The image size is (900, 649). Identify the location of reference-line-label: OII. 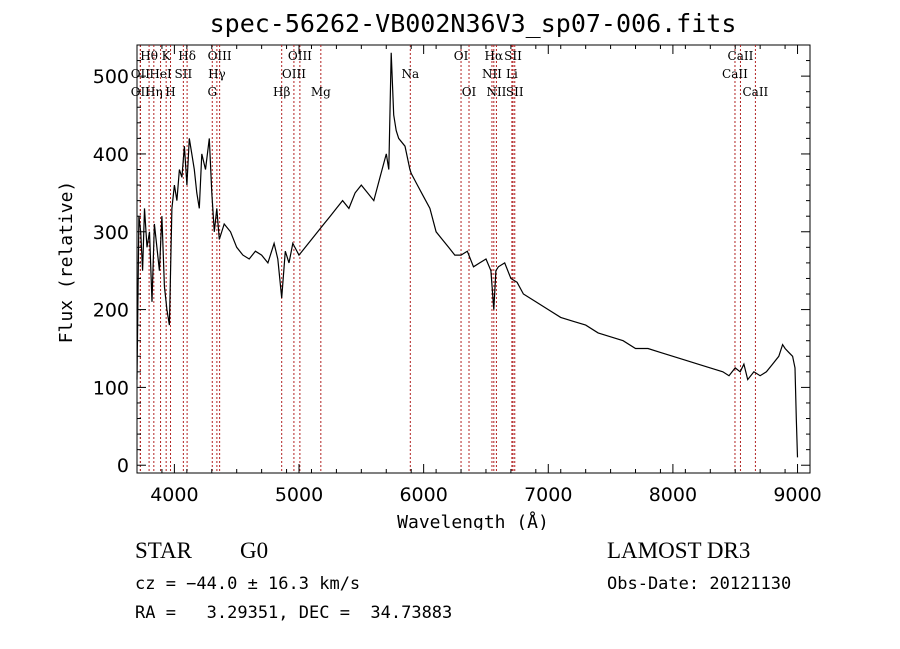
(141, 74).